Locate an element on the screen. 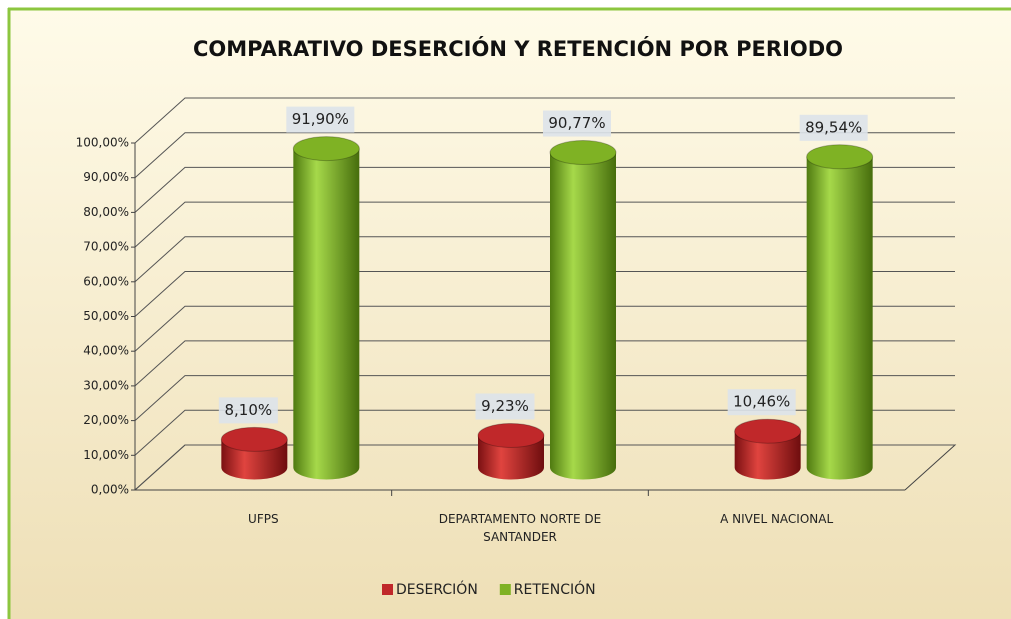 Image resolution: width=1011 pixels, height=619 pixels. y-tick-label: 50,00% is located at coordinates (106, 316).